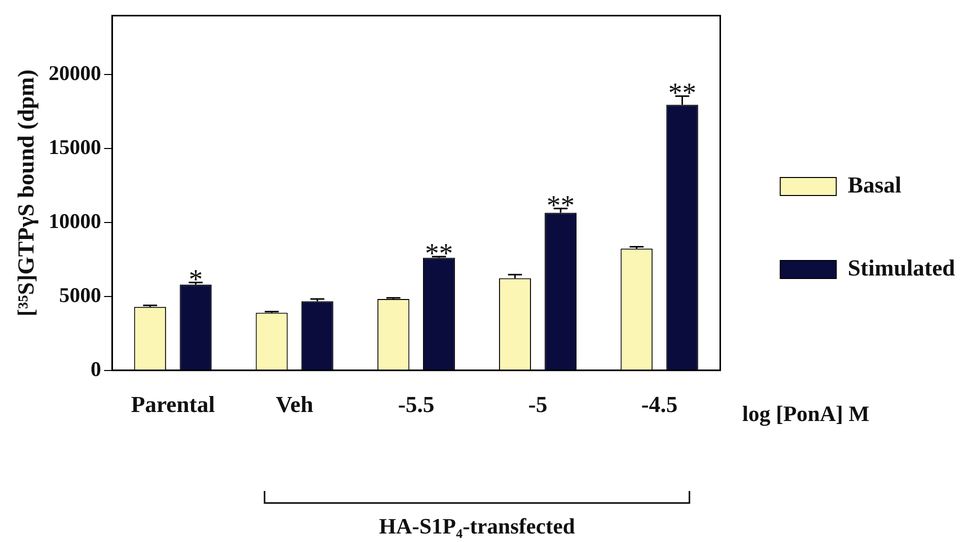 This screenshot has height=542, width=965. I want to click on y-axis-title: [³⁵S]GTPγS bound (dpm), so click(26, 193).